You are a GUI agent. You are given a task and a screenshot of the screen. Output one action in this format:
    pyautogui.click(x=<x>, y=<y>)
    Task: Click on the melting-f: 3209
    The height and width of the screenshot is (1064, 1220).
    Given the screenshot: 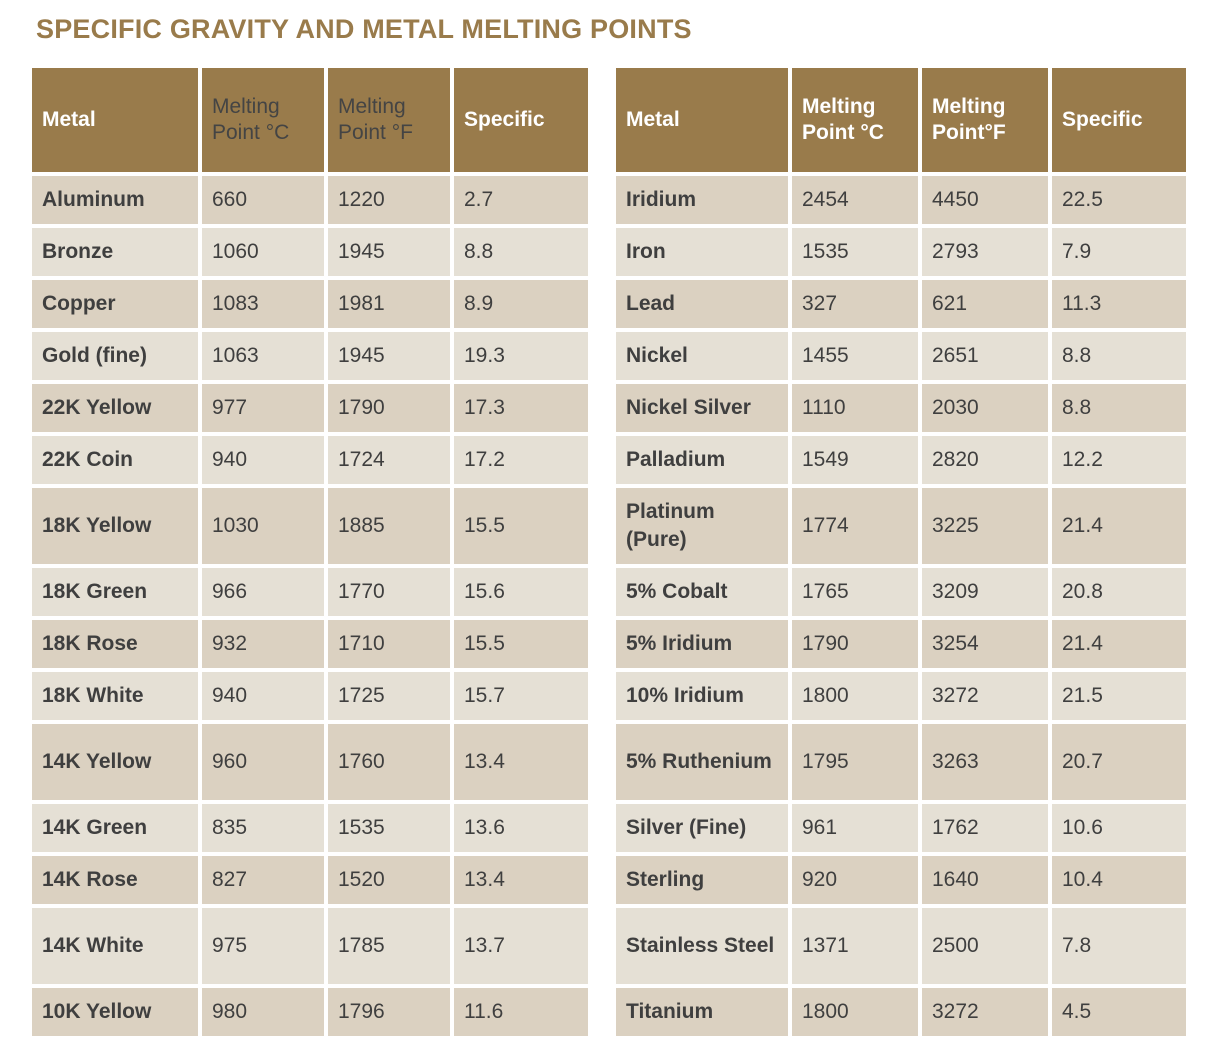 What is the action you would take?
    pyautogui.click(x=985, y=592)
    